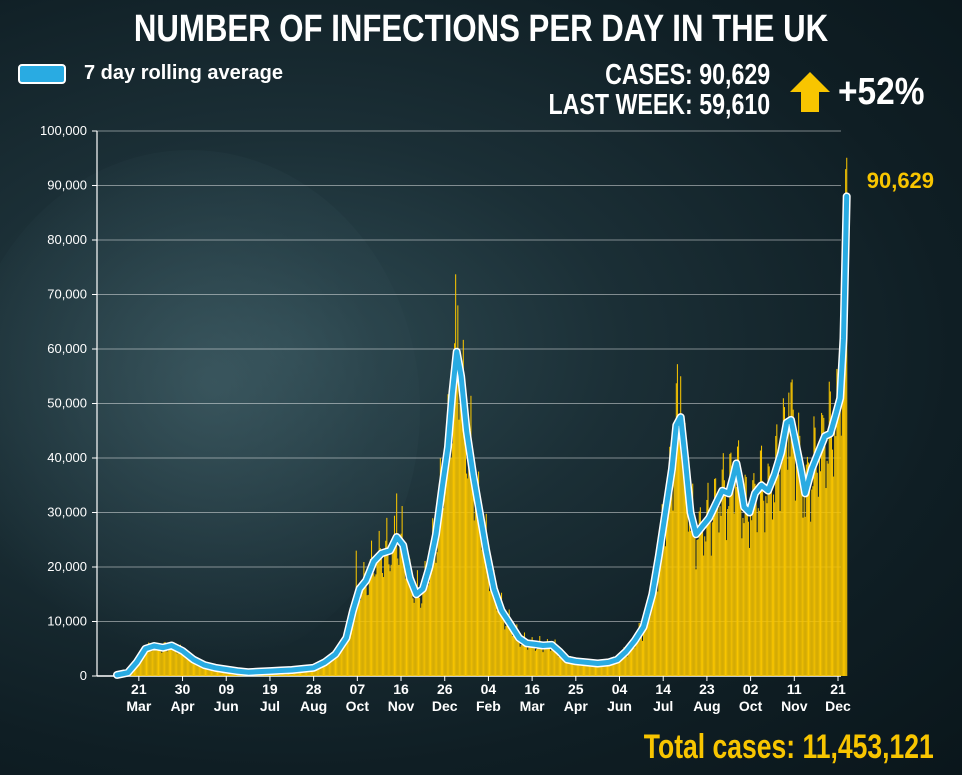  What do you see at coordinates (314, 689) in the screenshot?
I see `x-tick-label: 28` at bounding box center [314, 689].